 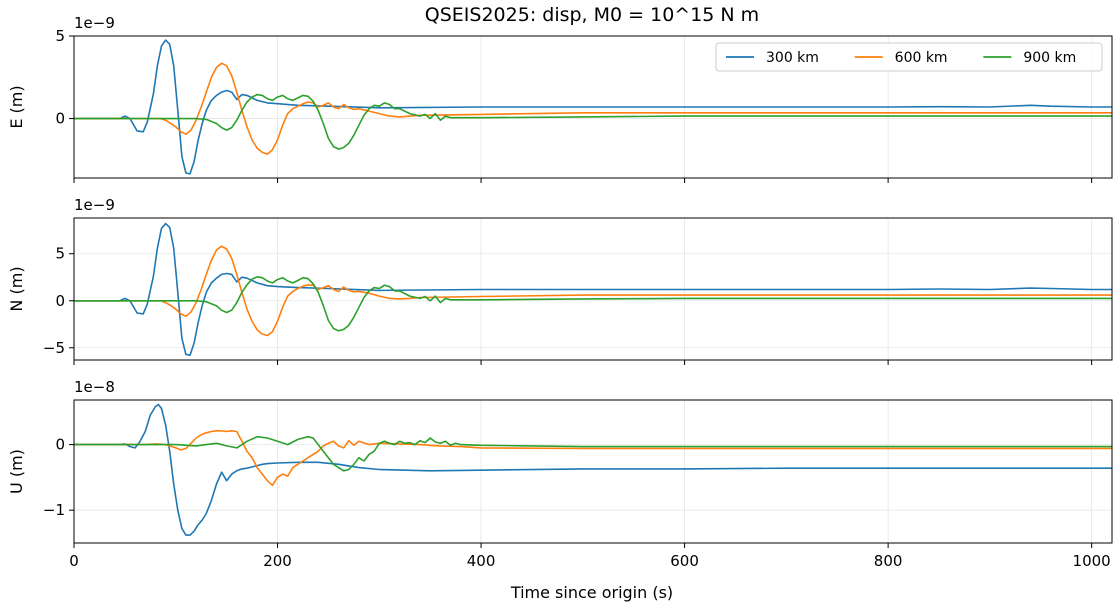 I want to click on legend-label-300-km: 300 km, so click(x=792, y=58).